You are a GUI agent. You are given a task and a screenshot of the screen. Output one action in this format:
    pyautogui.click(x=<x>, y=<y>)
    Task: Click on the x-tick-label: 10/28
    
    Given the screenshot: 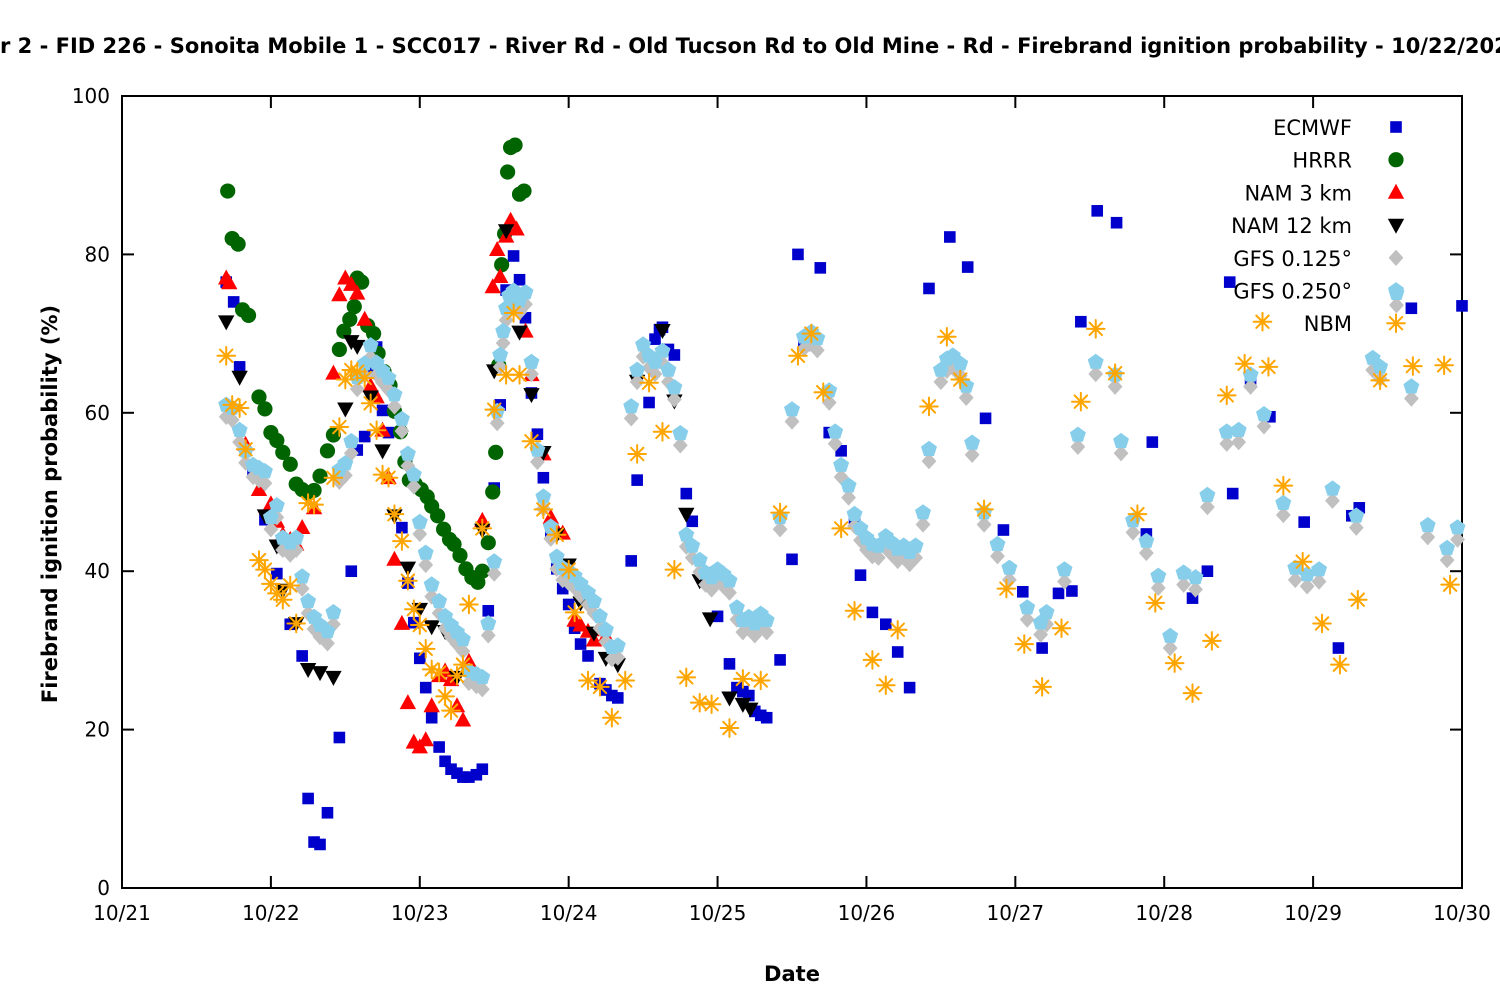 What is the action you would take?
    pyautogui.click(x=1164, y=913)
    